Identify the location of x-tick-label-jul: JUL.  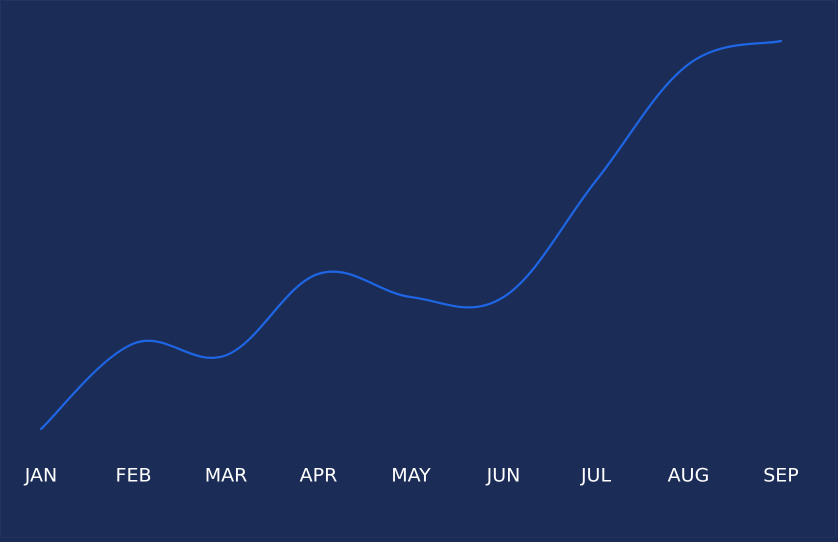
(596, 476).